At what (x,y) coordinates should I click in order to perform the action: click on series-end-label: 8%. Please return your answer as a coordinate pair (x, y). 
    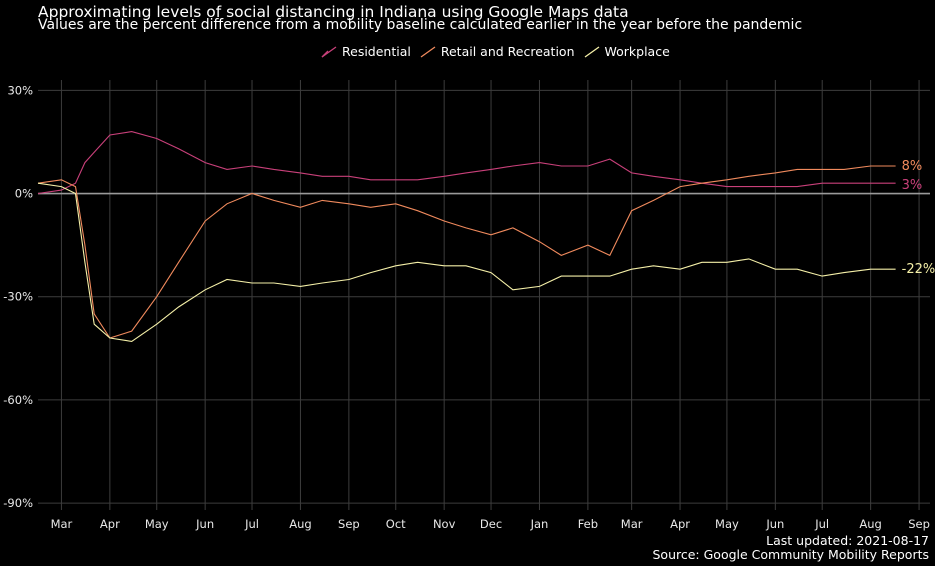
    Looking at the image, I should click on (912, 166).